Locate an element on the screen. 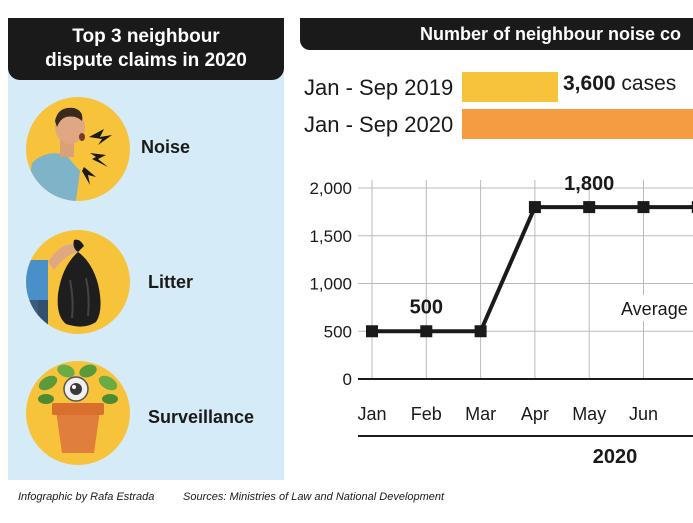 Image resolution: width=693 pixels, height=523 pixels. period-label-2019: Jan - Sep 2019 is located at coordinates (379, 87).